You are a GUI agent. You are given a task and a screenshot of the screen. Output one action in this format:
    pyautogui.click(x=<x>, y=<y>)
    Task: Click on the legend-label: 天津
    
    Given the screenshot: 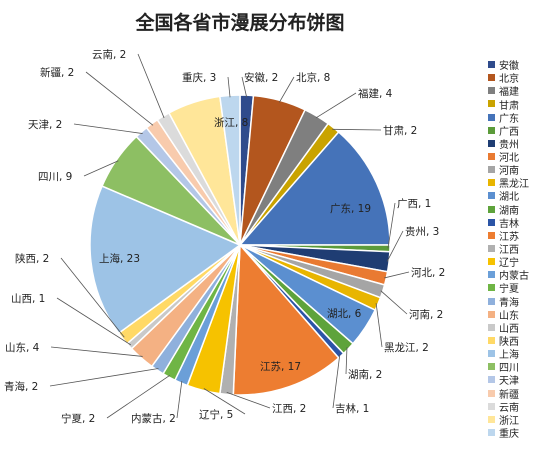 What is the action you would take?
    pyautogui.click(x=509, y=382)
    